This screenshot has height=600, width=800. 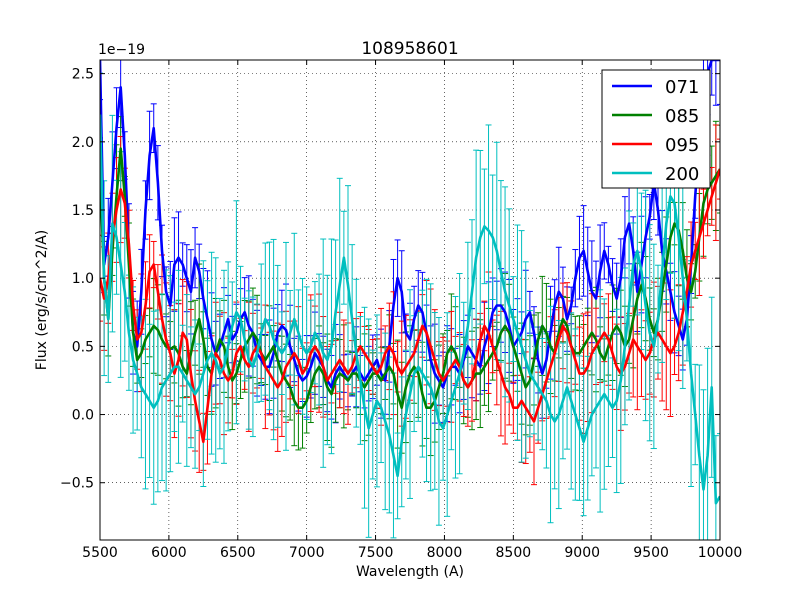 What do you see at coordinates (651, 553) in the screenshot?
I see `x-tick-label: 9500` at bounding box center [651, 553].